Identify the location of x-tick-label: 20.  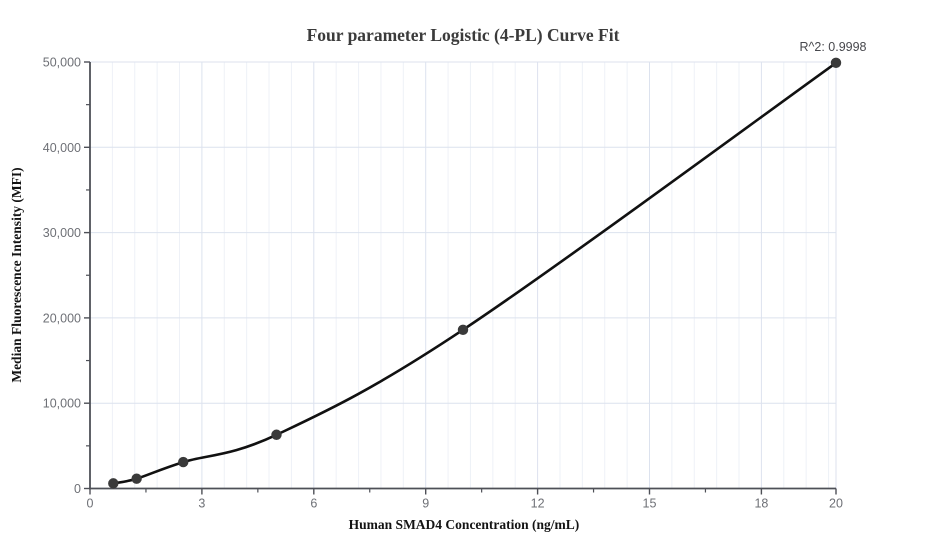
(836, 504).